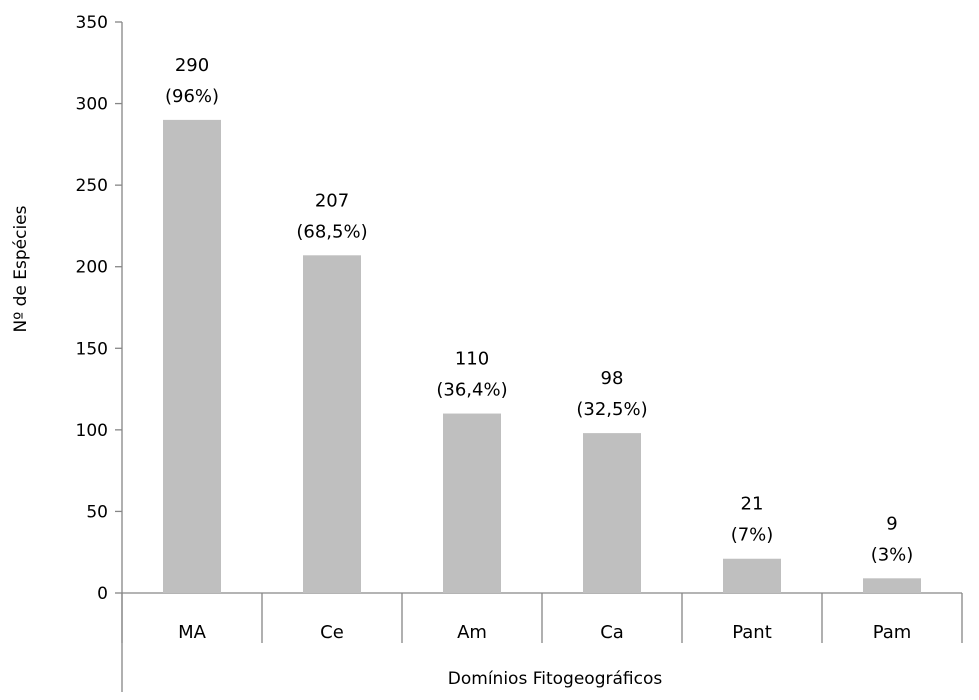 Image resolution: width=979 pixels, height=700 pixels. Describe the element at coordinates (555, 679) in the screenshot. I see `x-axis-title: Domínios Fitogeográficos` at that location.